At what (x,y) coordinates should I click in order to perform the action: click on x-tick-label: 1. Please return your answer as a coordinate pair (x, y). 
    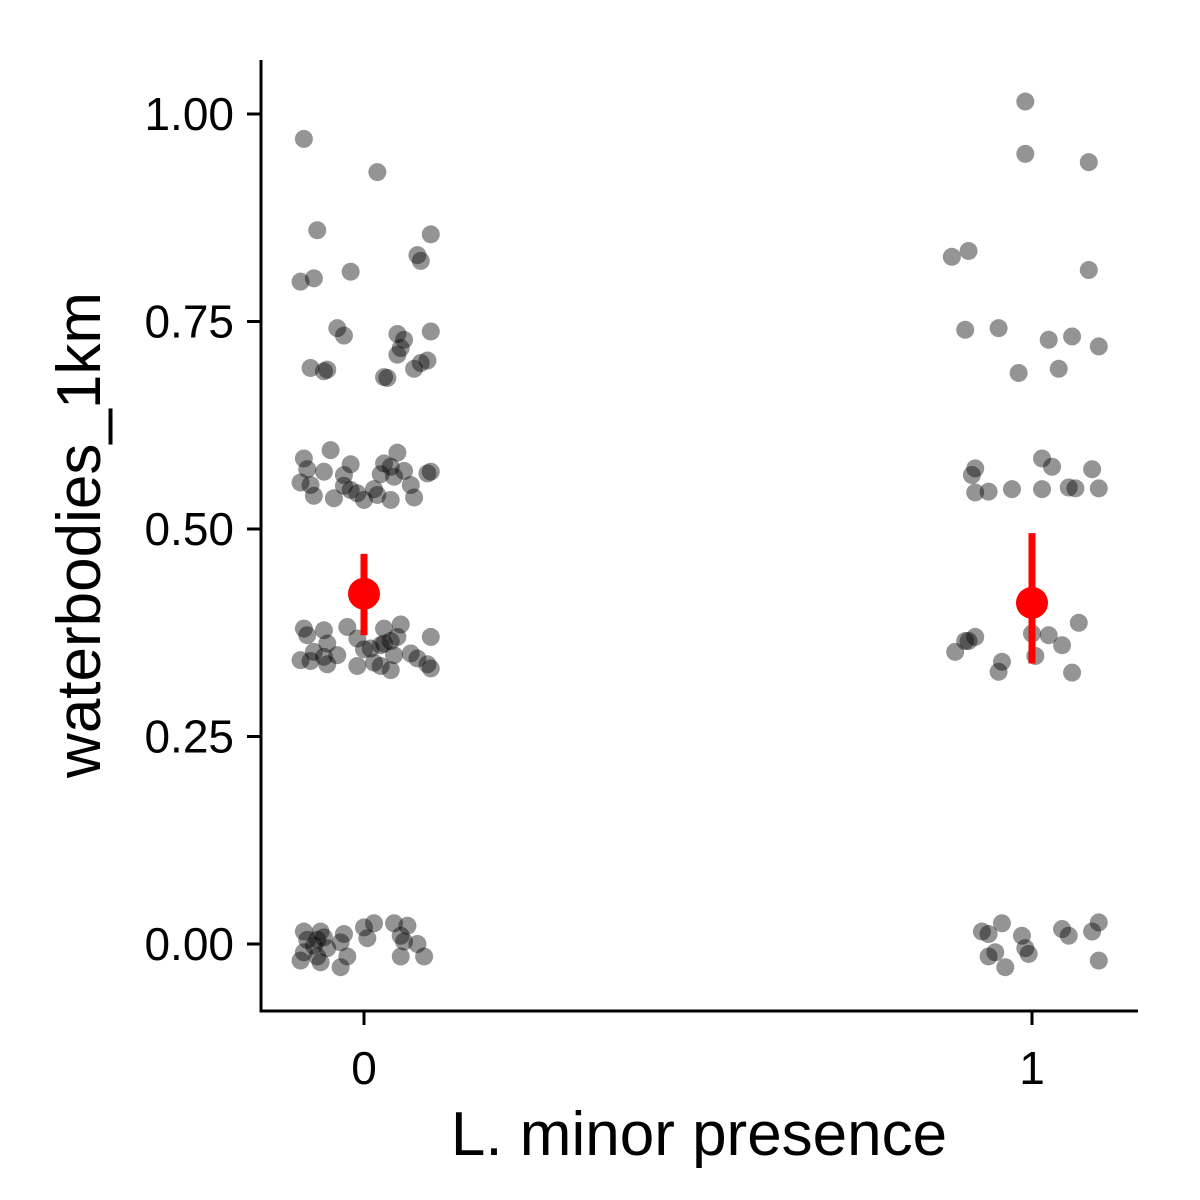
    Looking at the image, I should click on (1032, 1068).